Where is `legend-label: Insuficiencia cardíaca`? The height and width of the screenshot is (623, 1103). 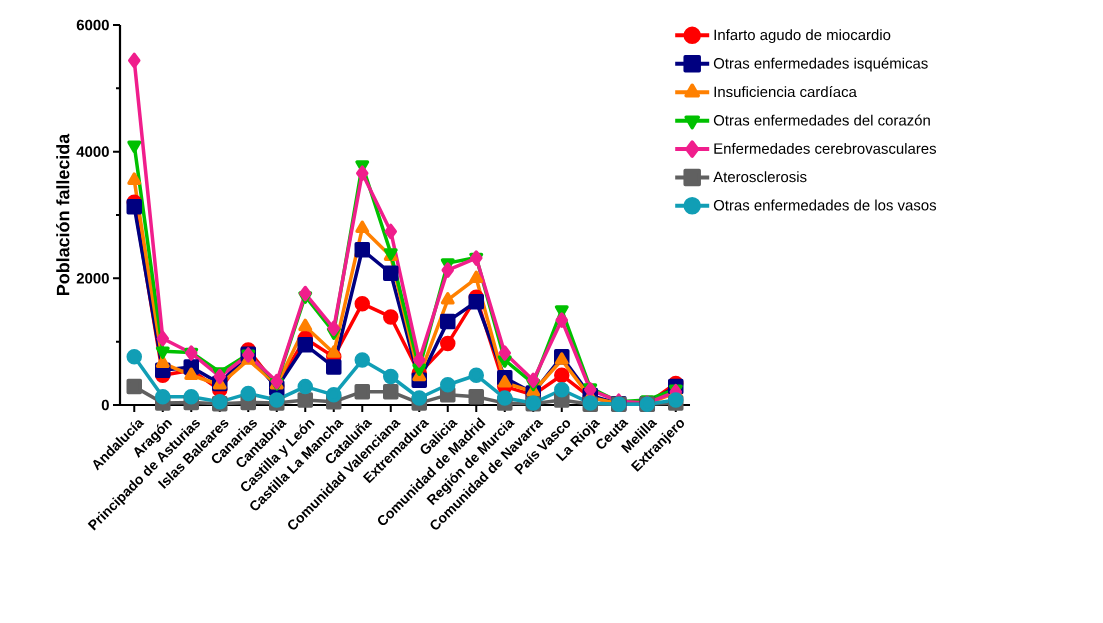 legend-label: Insuficiencia cardíaca is located at coordinates (785, 91).